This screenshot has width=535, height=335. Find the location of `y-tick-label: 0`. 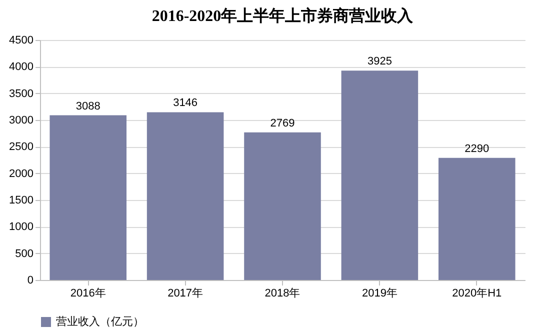

y-tick-label: 0 is located at coordinates (30, 280).